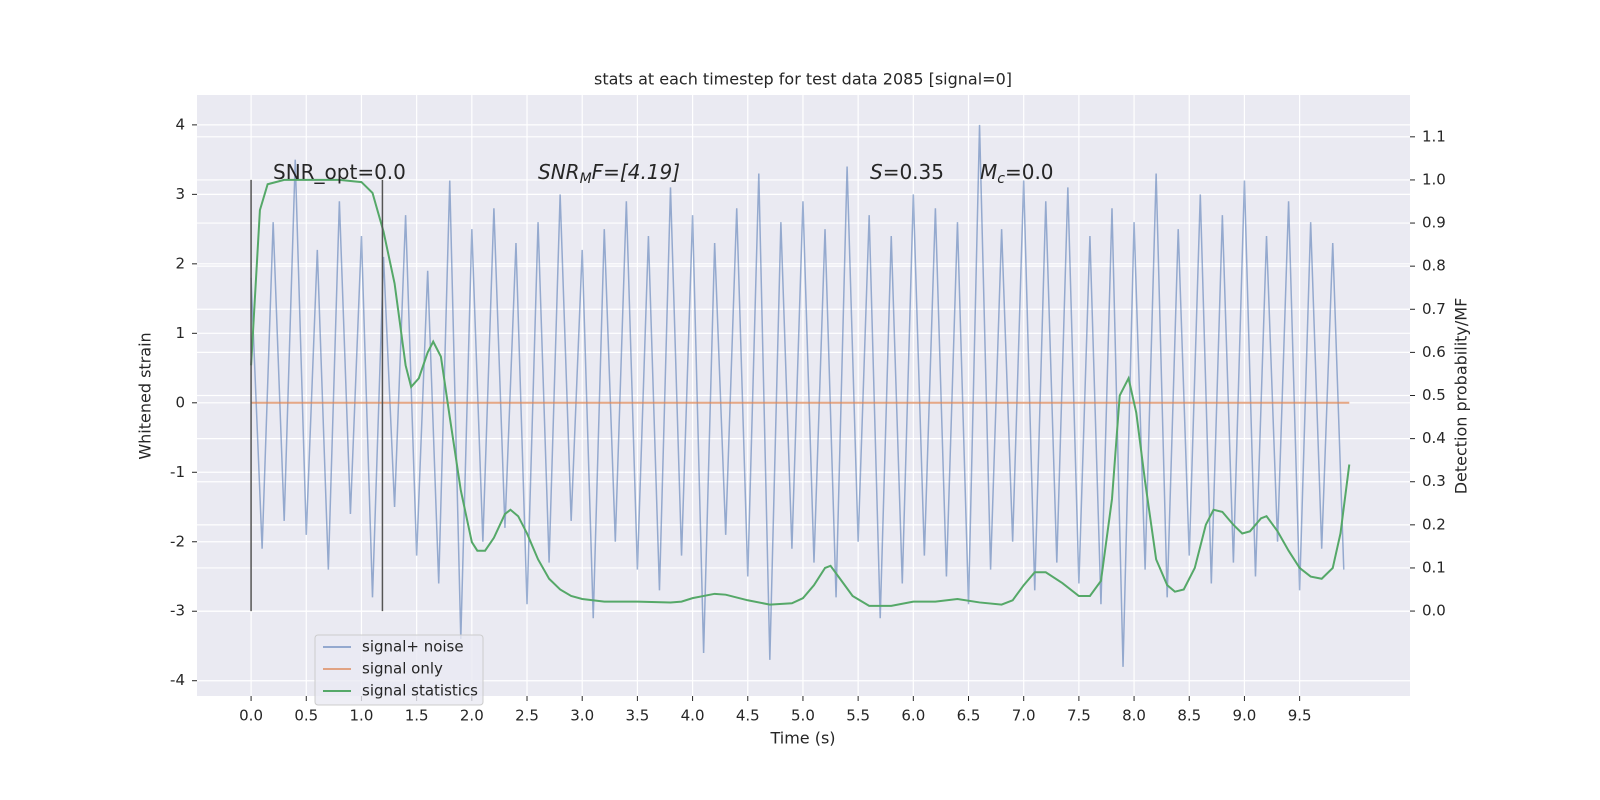  Describe the element at coordinates (803, 716) in the screenshot. I see `x-tick-label: 5.0` at that location.